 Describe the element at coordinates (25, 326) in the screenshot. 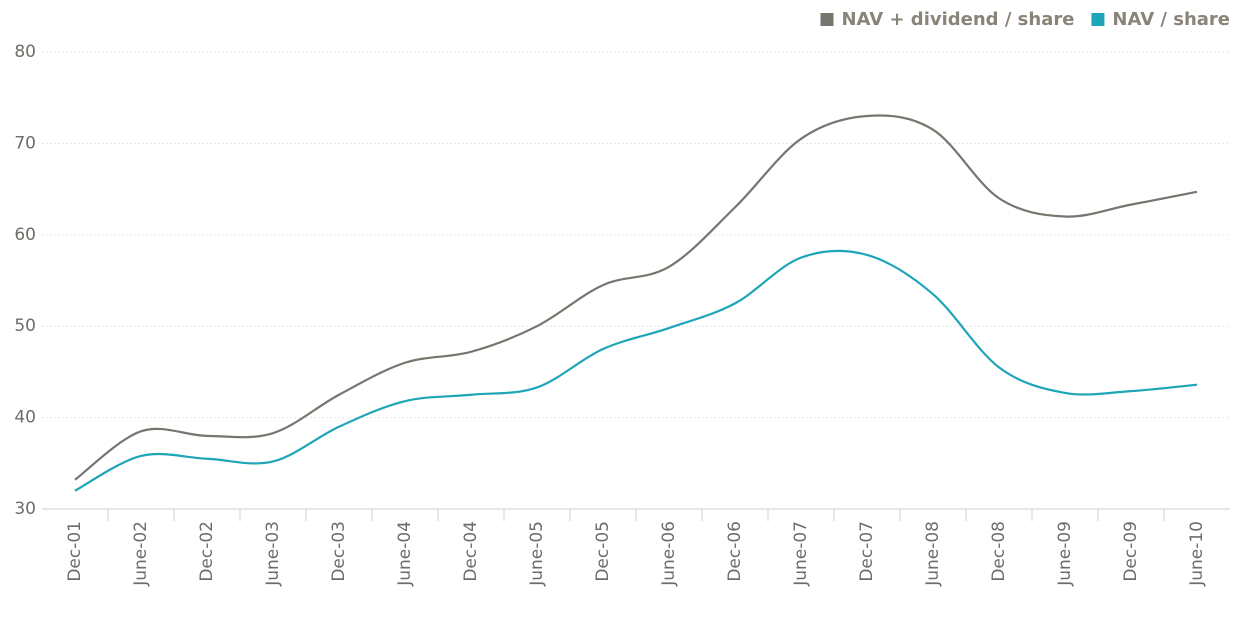

I see `y-tick-label: 50` at that location.